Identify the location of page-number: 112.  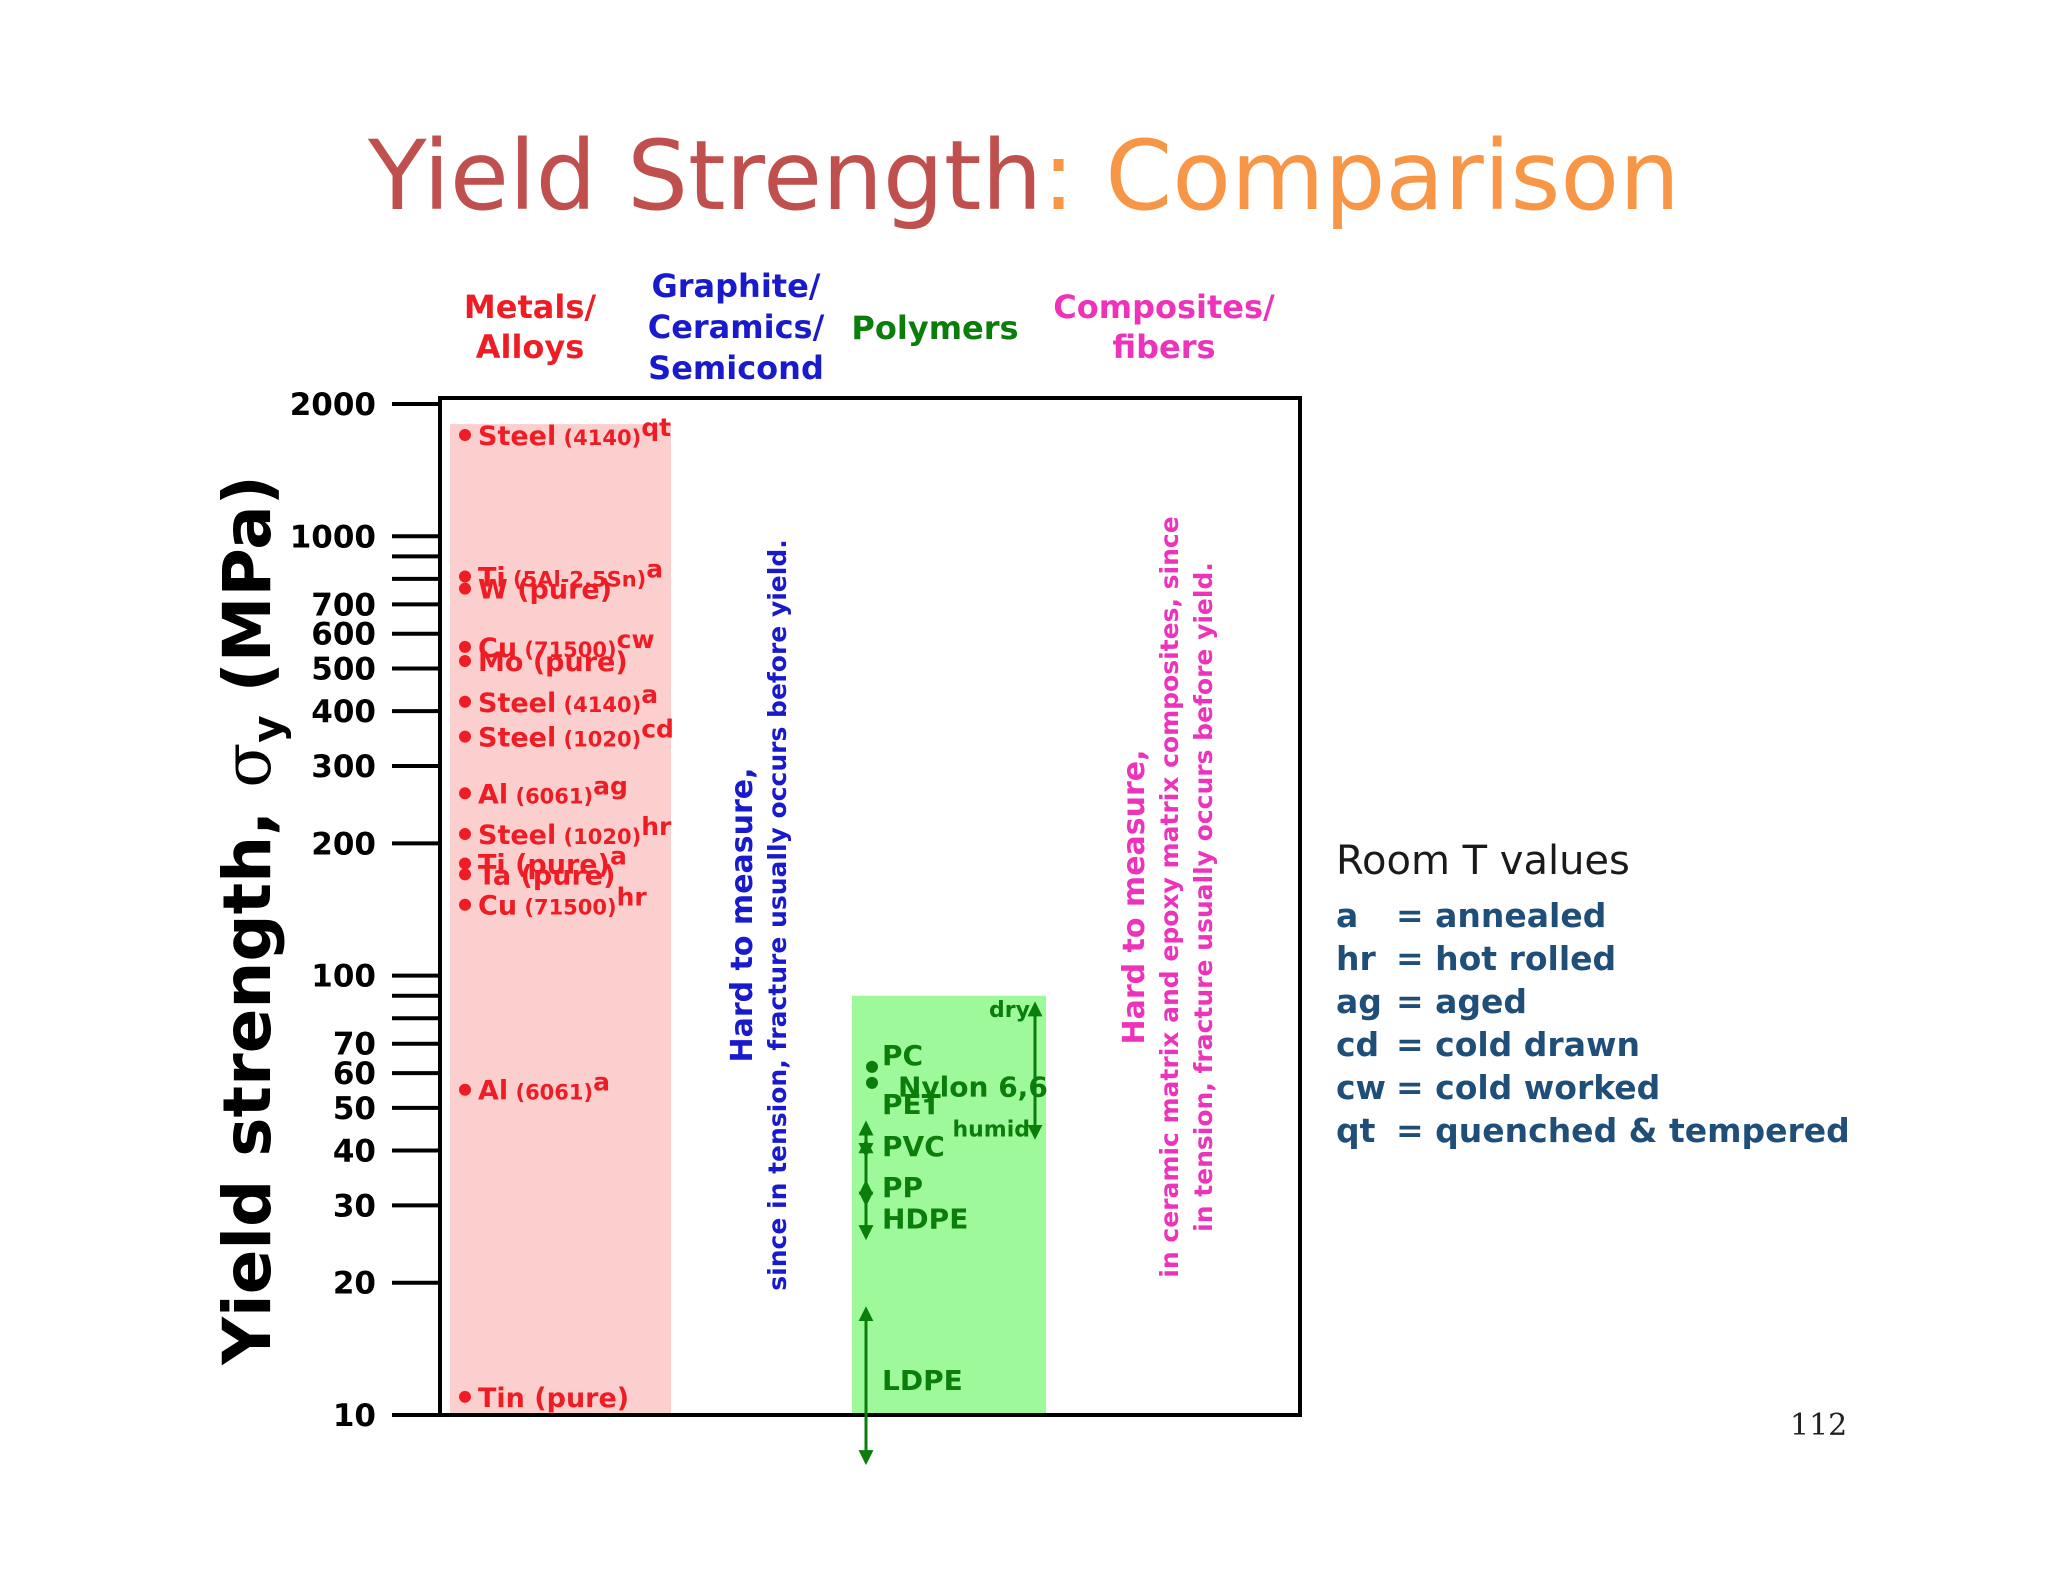
(1819, 1425).